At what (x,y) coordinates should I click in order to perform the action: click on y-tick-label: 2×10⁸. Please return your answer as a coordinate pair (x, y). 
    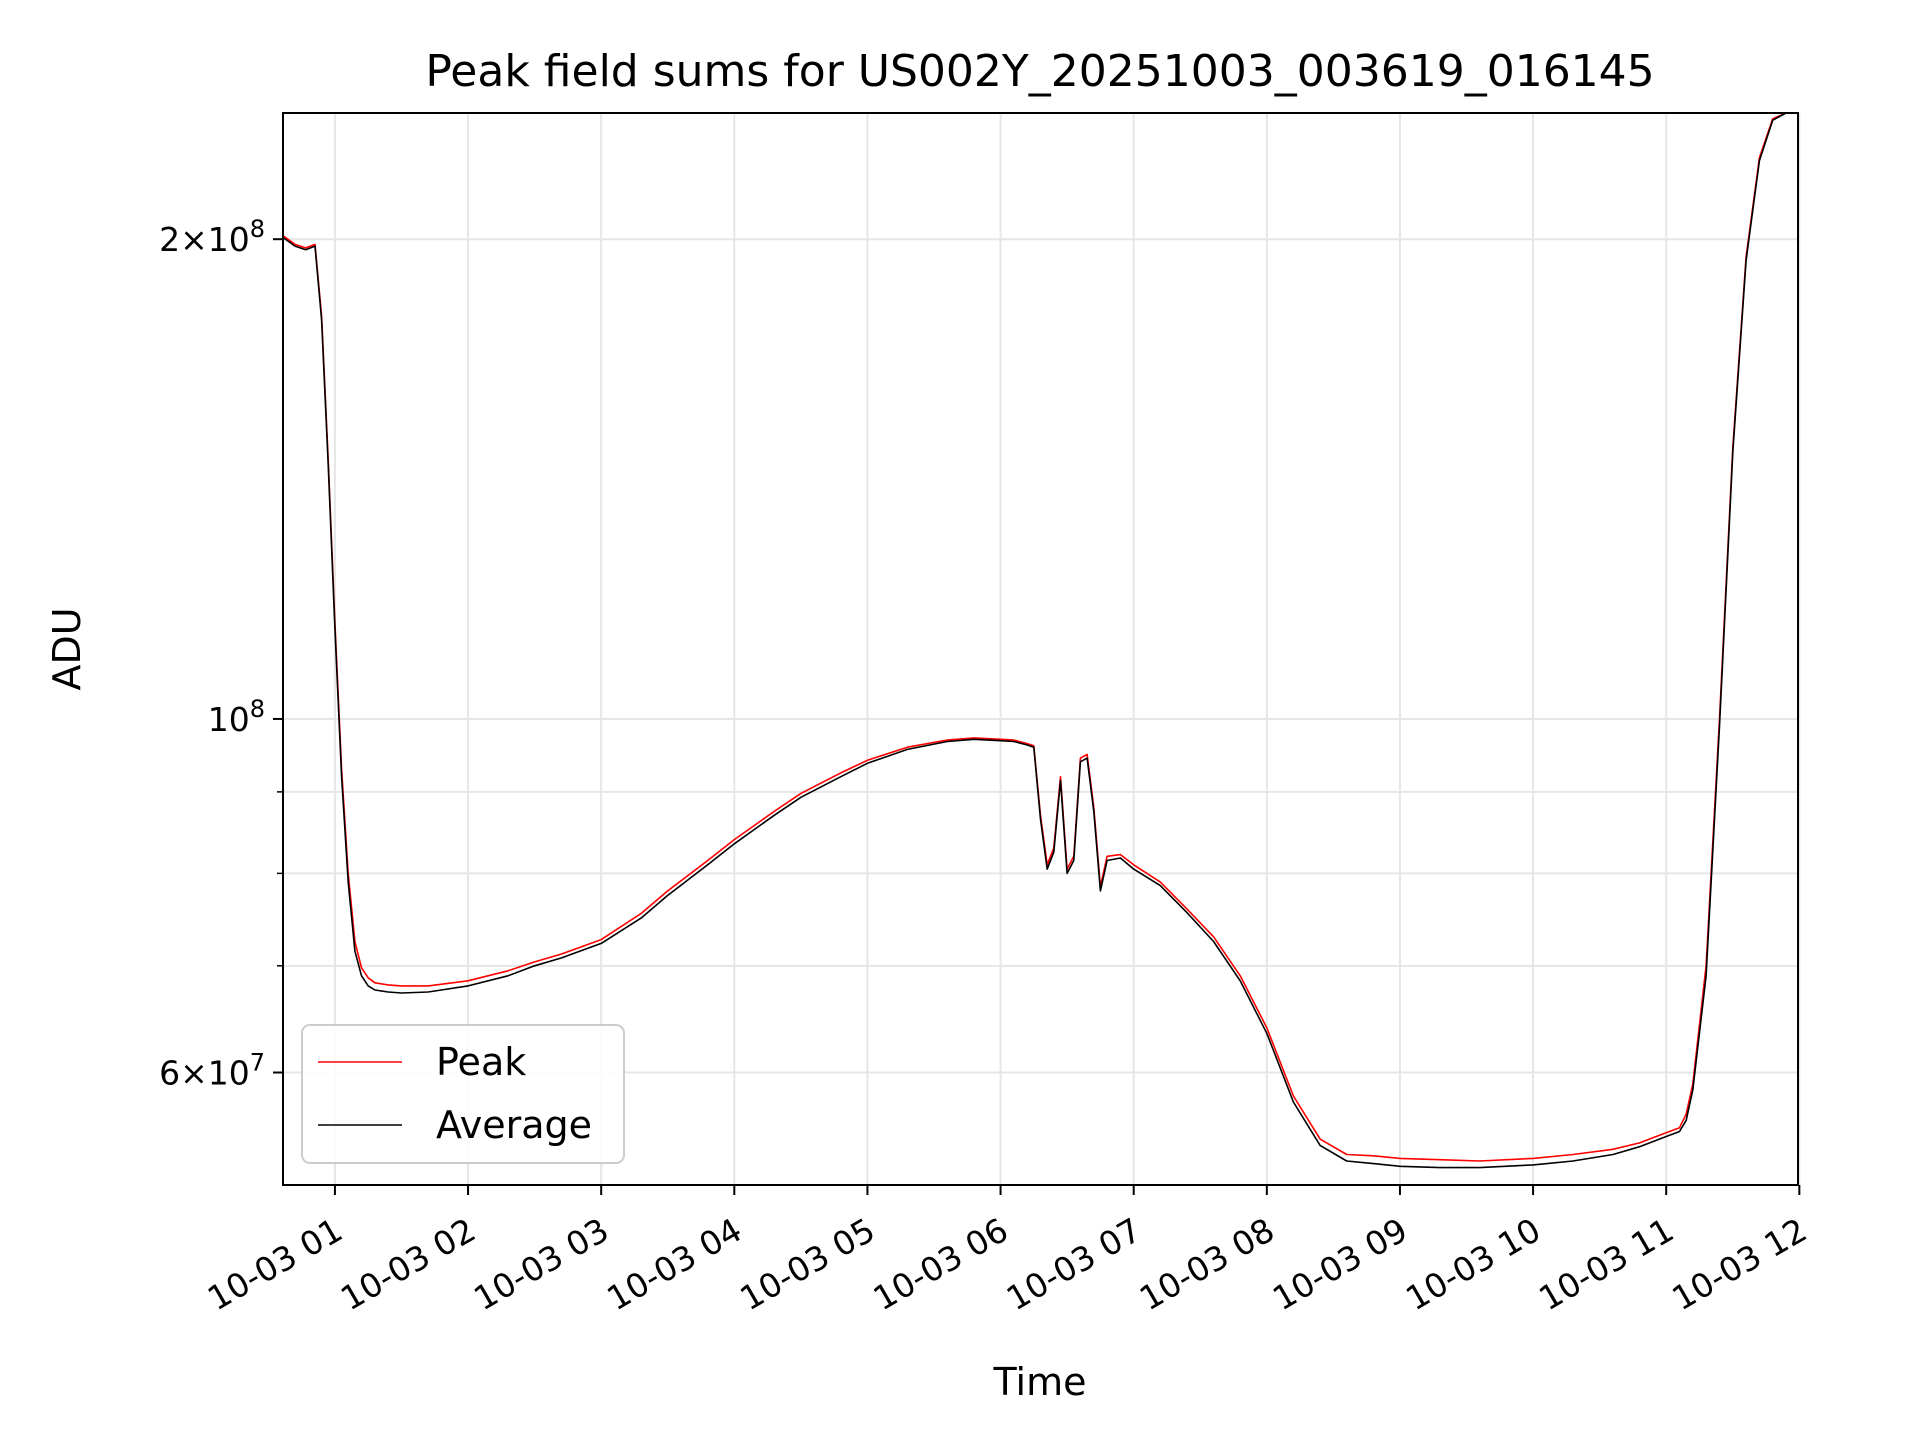
    Looking at the image, I should click on (212, 237).